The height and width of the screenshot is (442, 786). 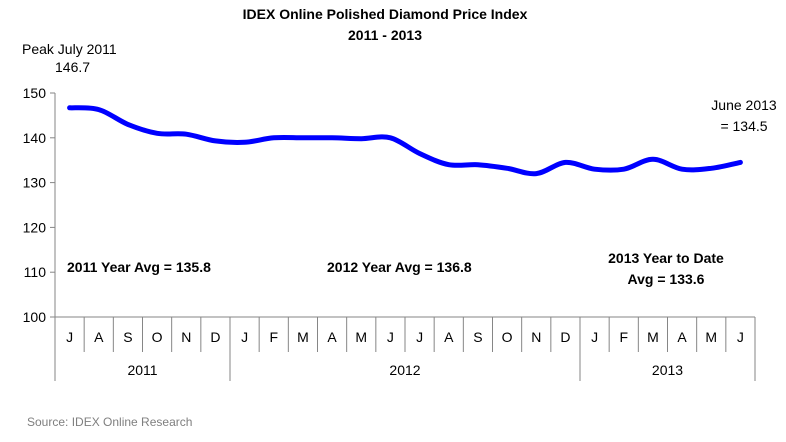 What do you see at coordinates (399, 267) in the screenshot?
I see `avg-2012-annotation: 2012 Year Avg = 136.8` at bounding box center [399, 267].